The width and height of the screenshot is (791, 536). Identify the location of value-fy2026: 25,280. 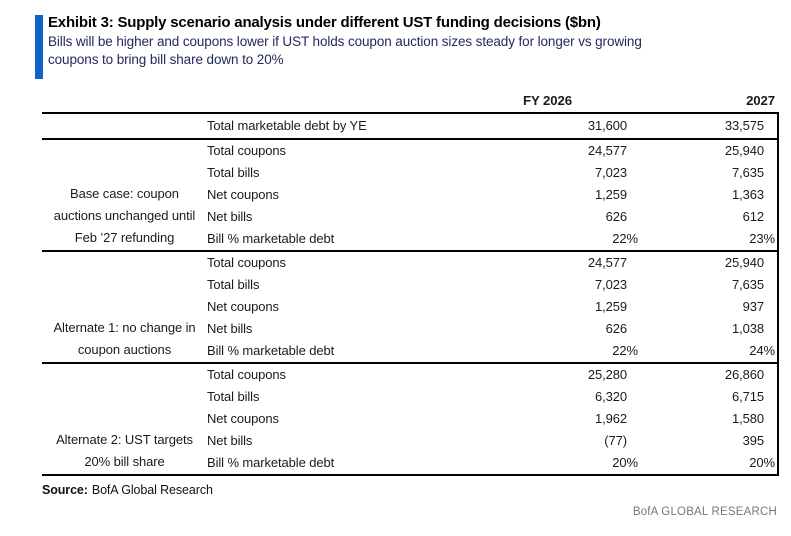
(607, 374).